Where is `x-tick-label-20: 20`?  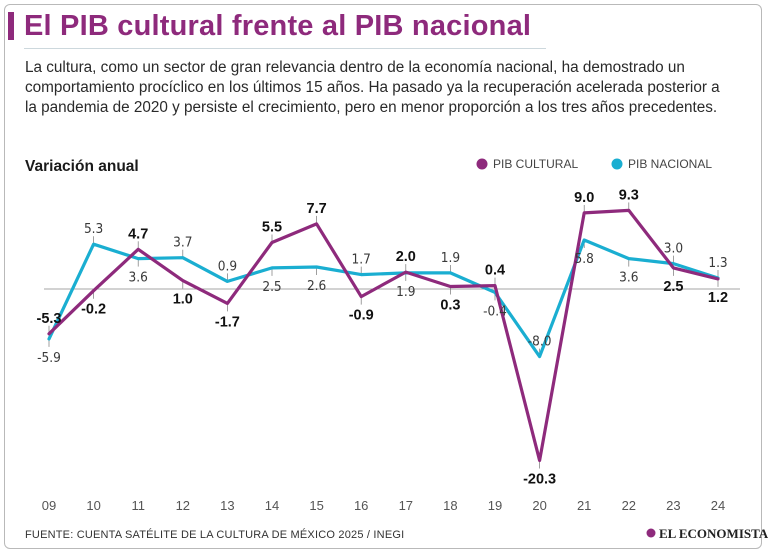 x-tick-label-20: 20 is located at coordinates (539, 505).